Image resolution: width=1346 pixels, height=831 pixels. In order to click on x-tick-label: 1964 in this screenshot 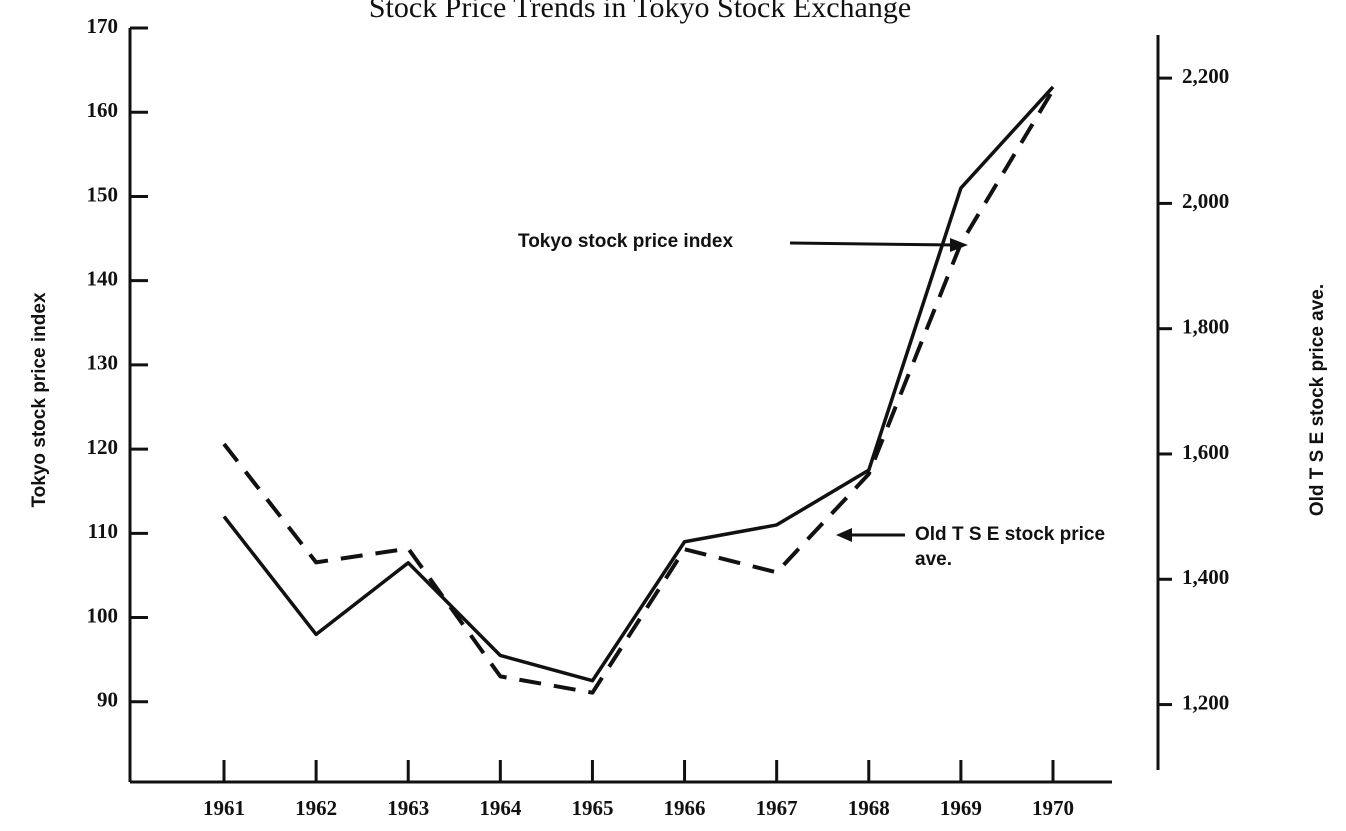, I will do `click(500, 808)`.